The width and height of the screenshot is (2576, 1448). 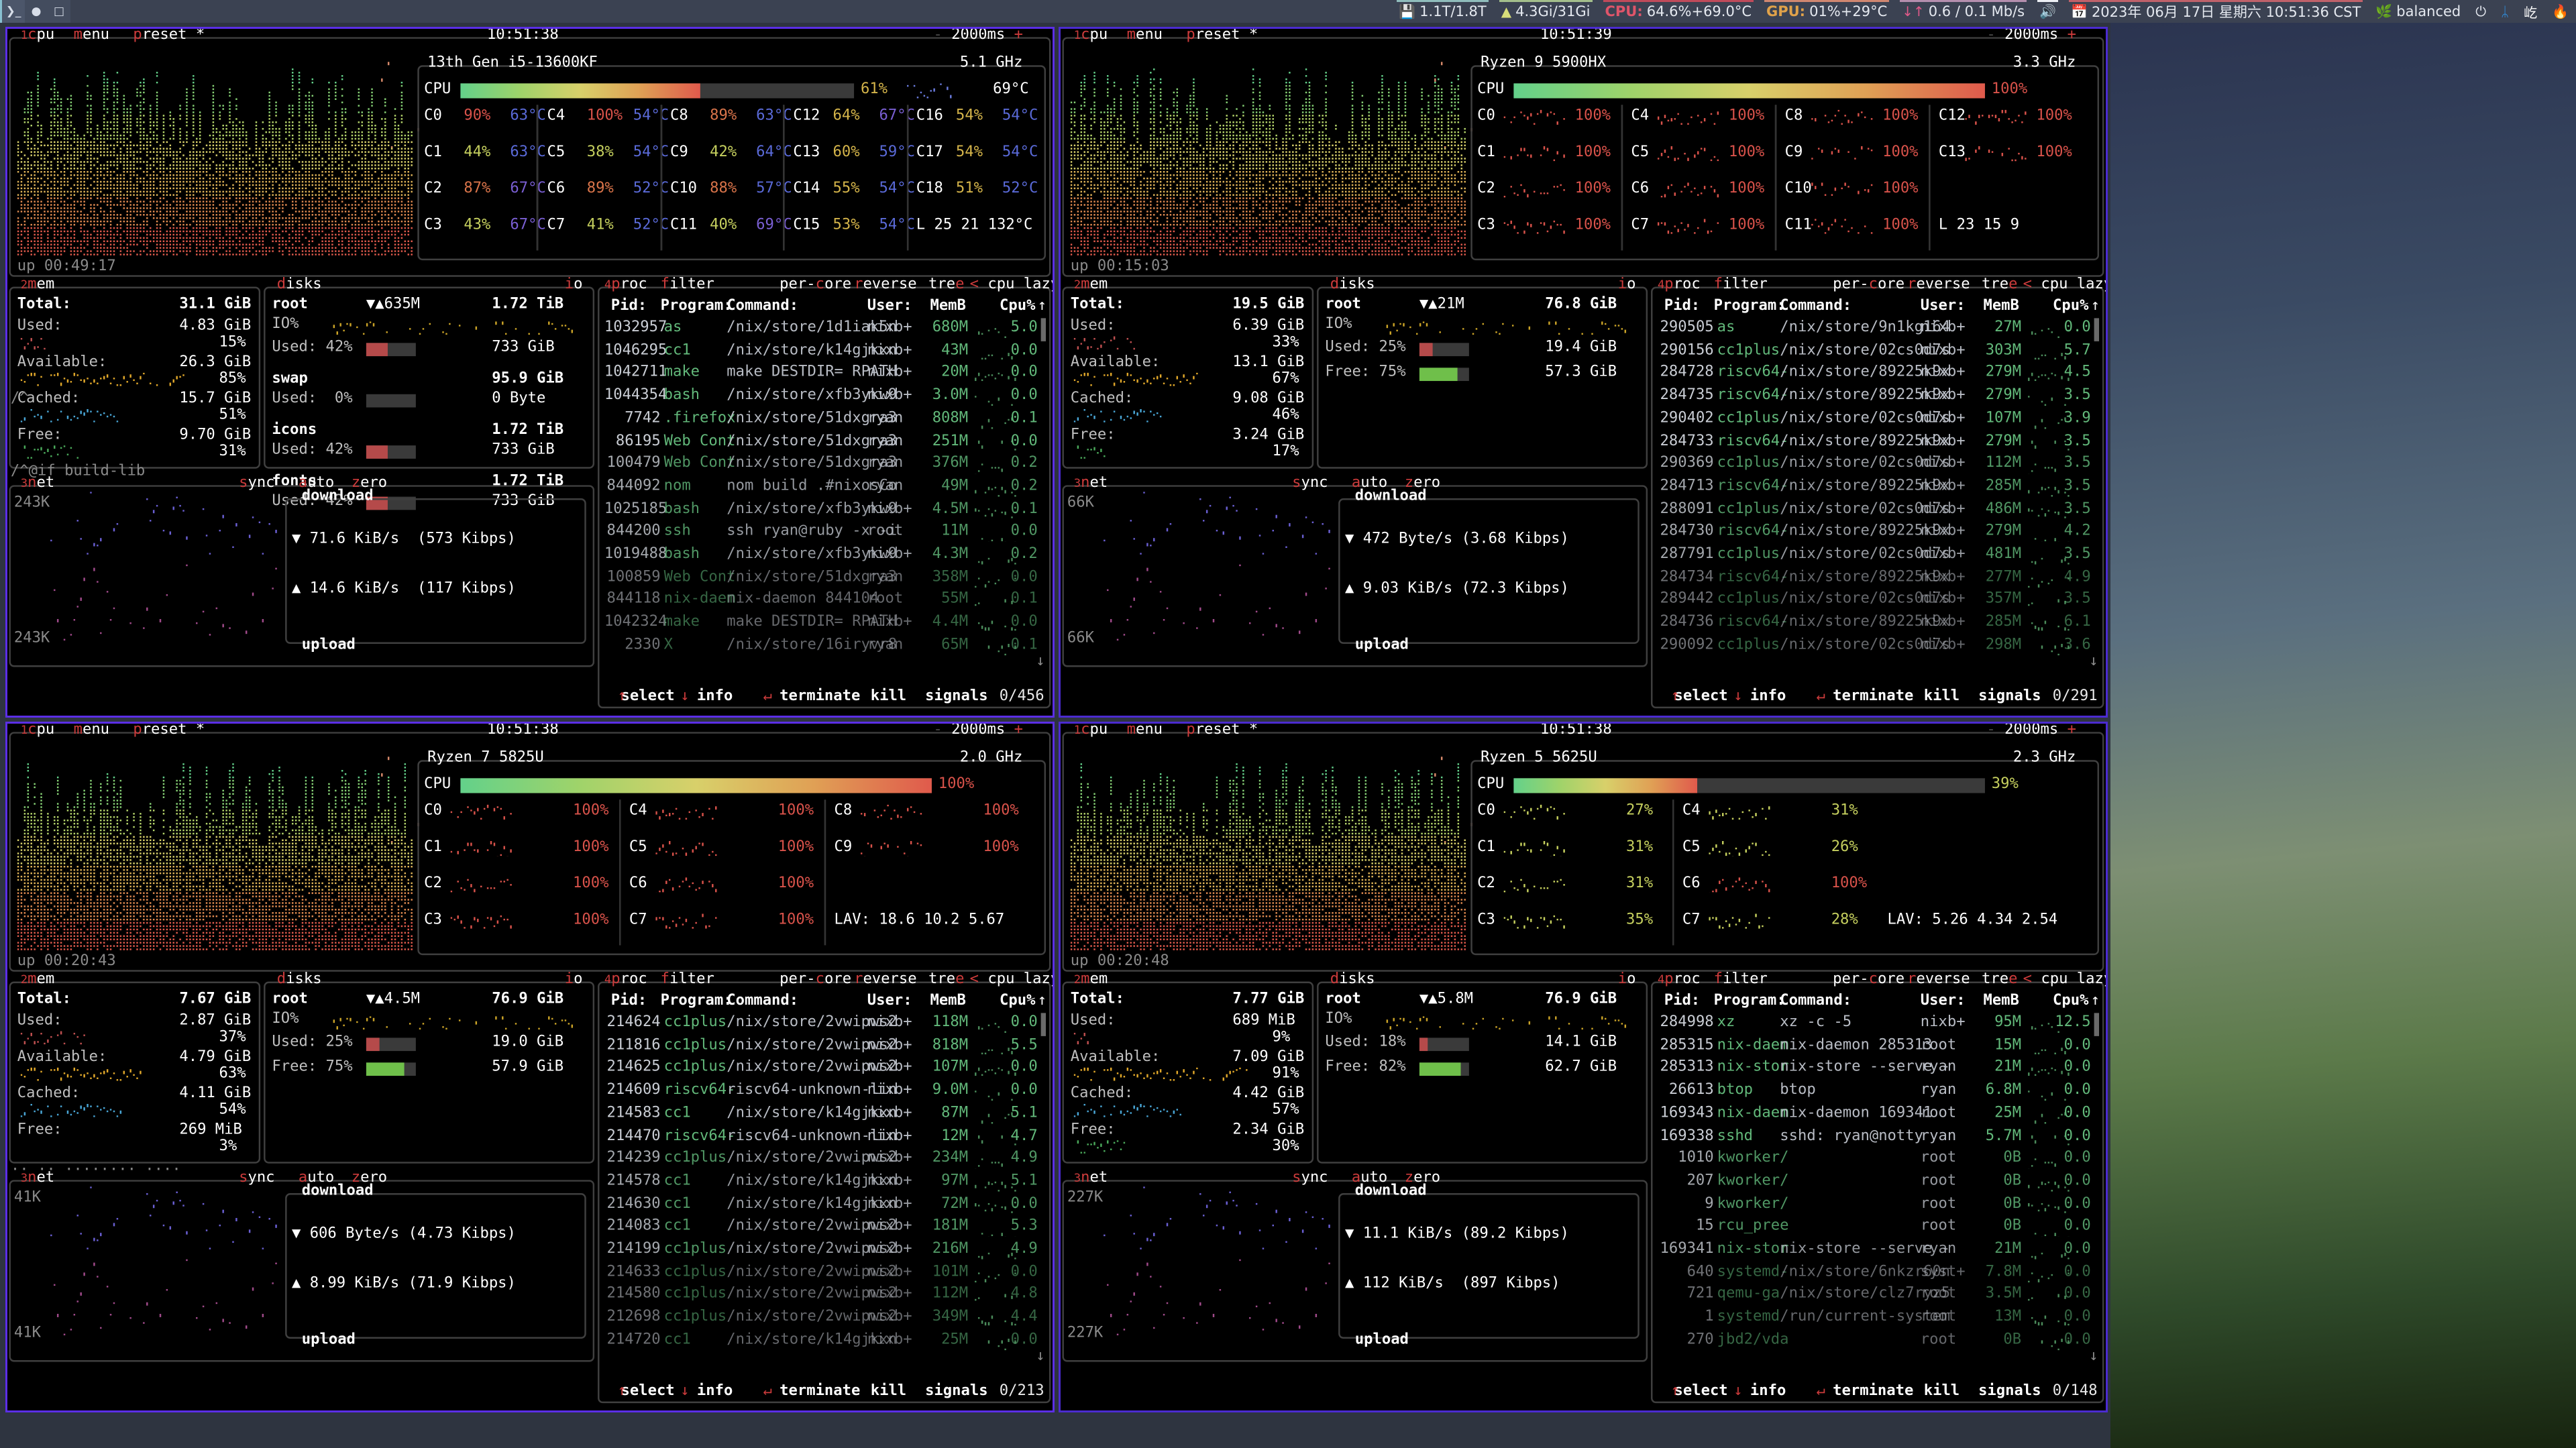 What do you see at coordinates (2418, 11) in the screenshot?
I see `statusbar-battery-profile: 🌿 balanced` at bounding box center [2418, 11].